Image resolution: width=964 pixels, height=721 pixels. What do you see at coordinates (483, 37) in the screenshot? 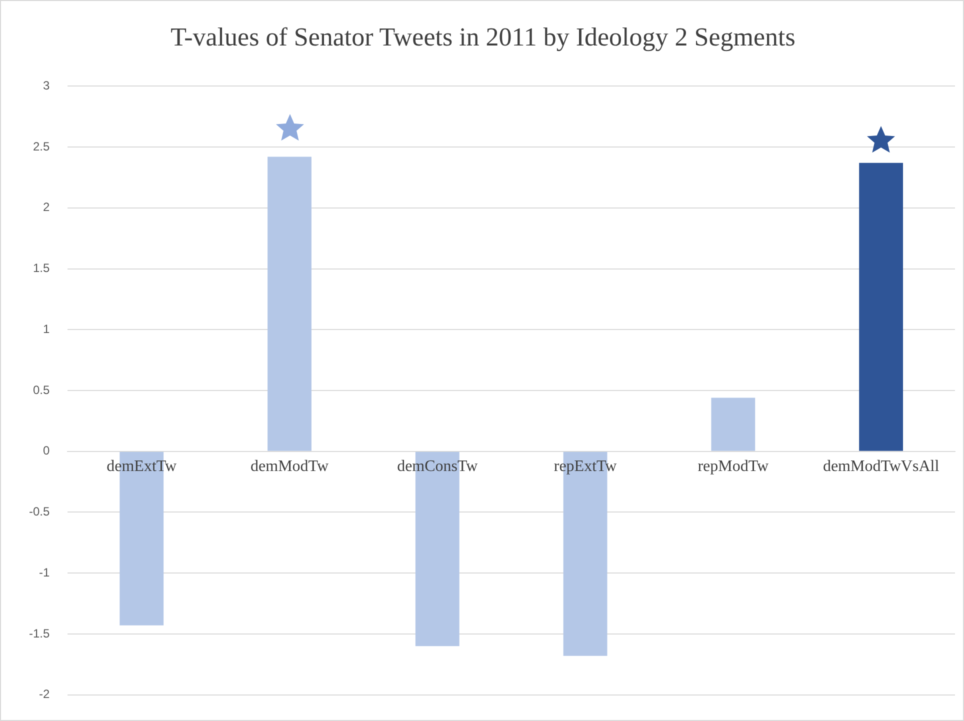
I see `chart-title: T-values of Senator Tweets in 2011 by Ideology 2 Segments` at bounding box center [483, 37].